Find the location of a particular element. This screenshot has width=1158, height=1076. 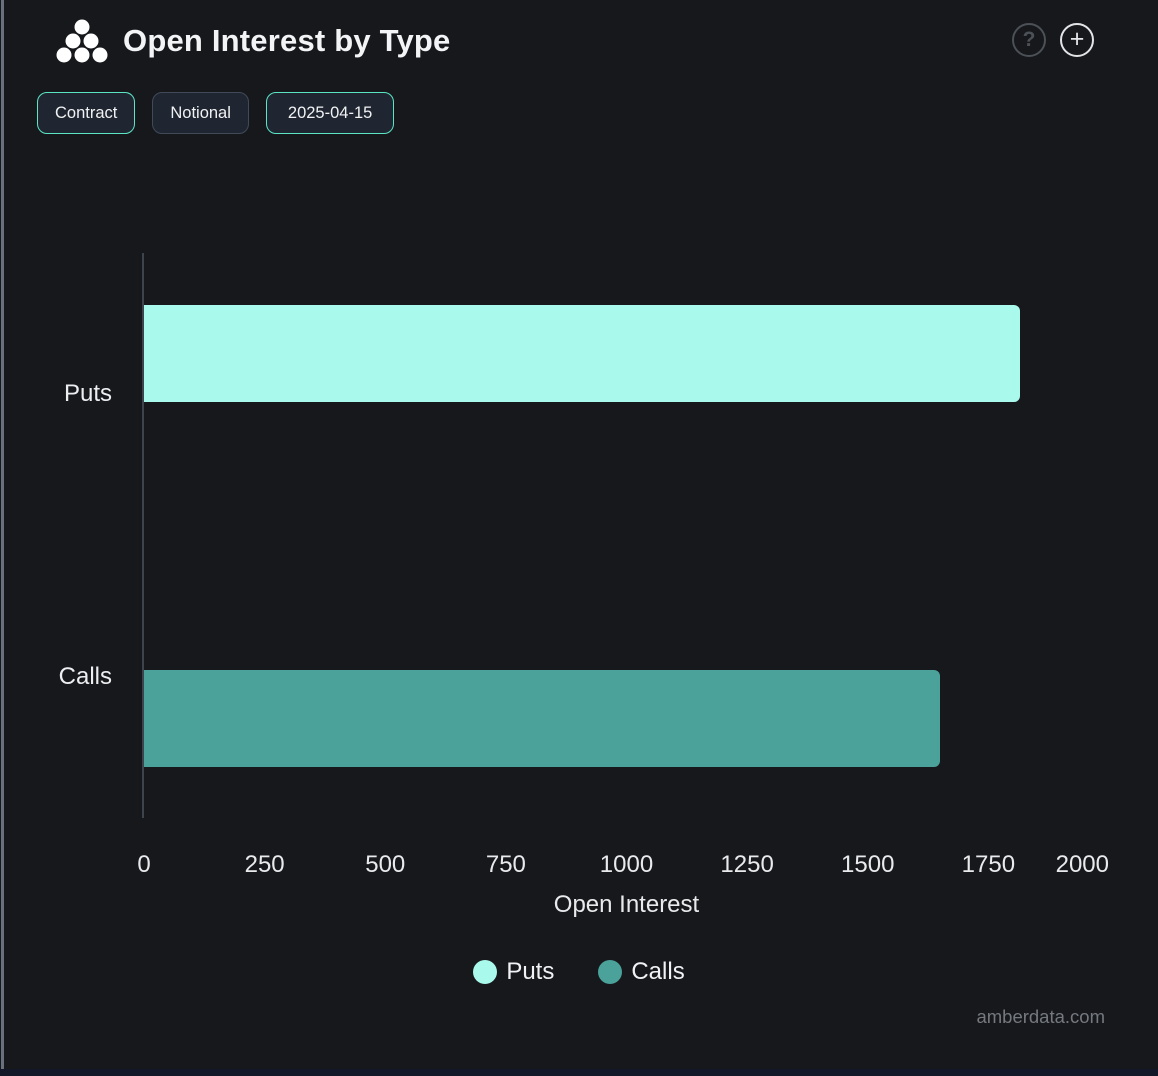

y-axis-labels: Puts Calls is located at coordinates (65, 535).